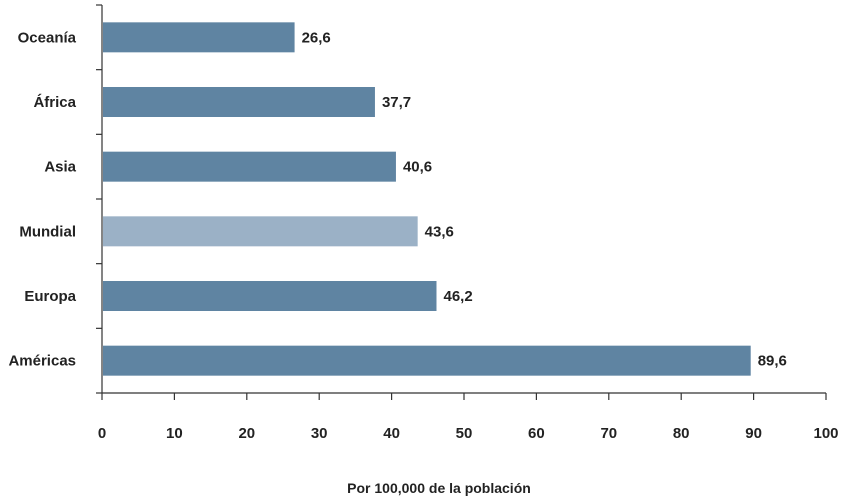  What do you see at coordinates (417, 167) in the screenshot?
I see `data-label: 40,6` at bounding box center [417, 167].